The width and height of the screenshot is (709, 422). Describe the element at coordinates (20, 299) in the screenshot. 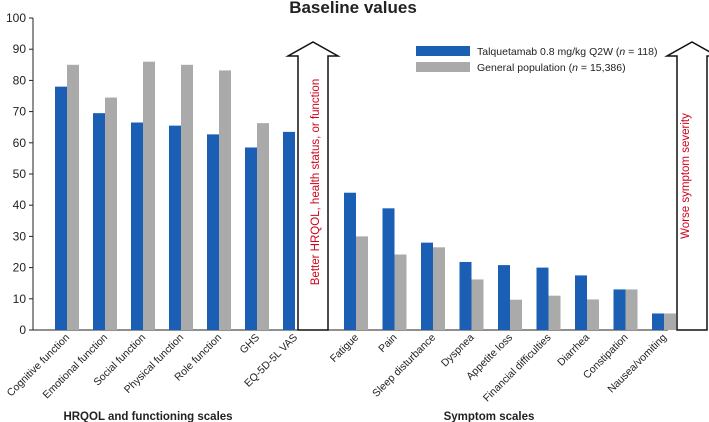

I see `y-tick-label: 10` at that location.